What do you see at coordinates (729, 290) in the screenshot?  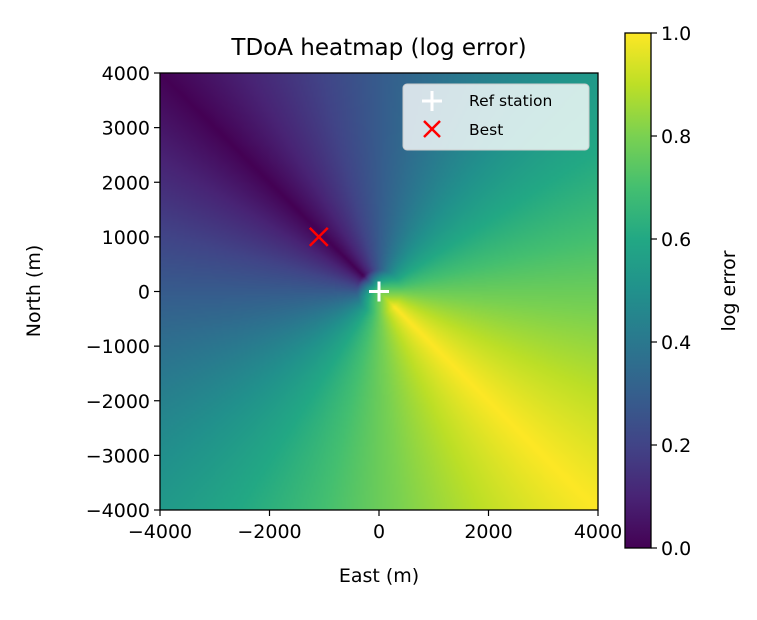 I see `colorbar-label: log error` at bounding box center [729, 290].